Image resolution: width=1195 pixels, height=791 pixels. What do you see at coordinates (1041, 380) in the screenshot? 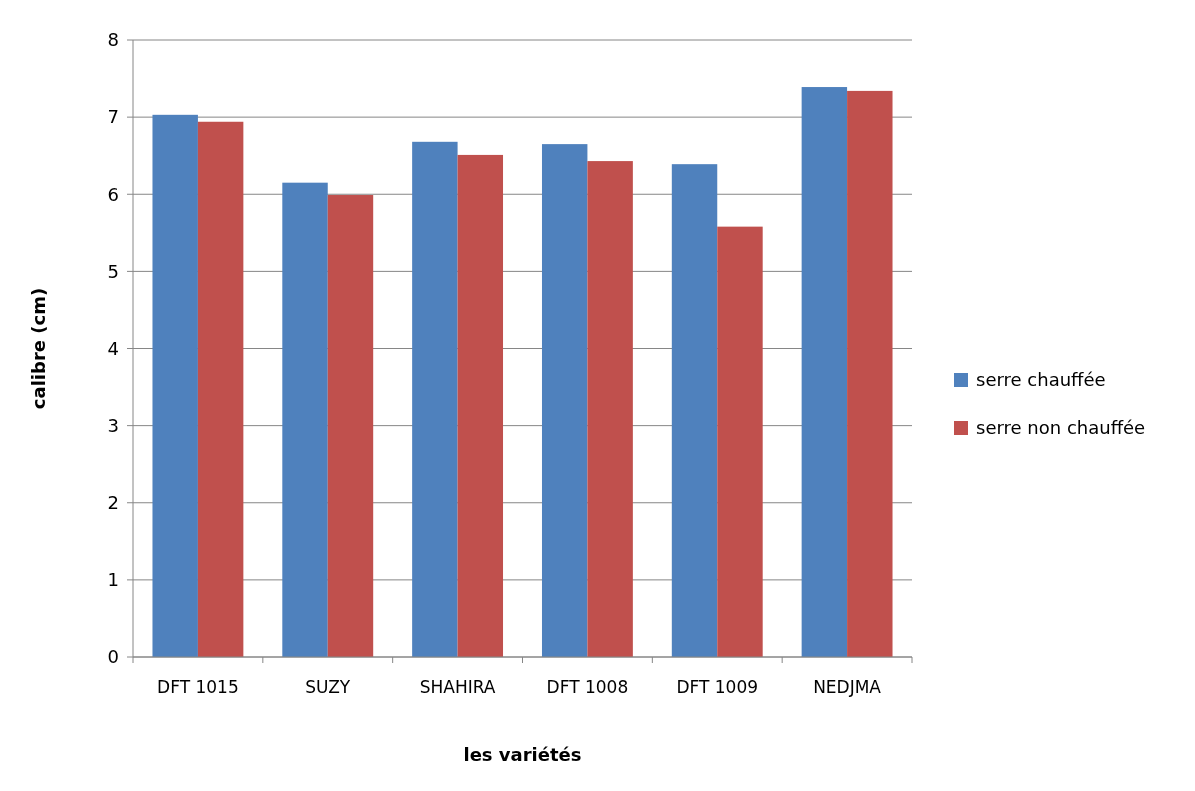
I see `legend-label: serre chauffée` at bounding box center [1041, 380].